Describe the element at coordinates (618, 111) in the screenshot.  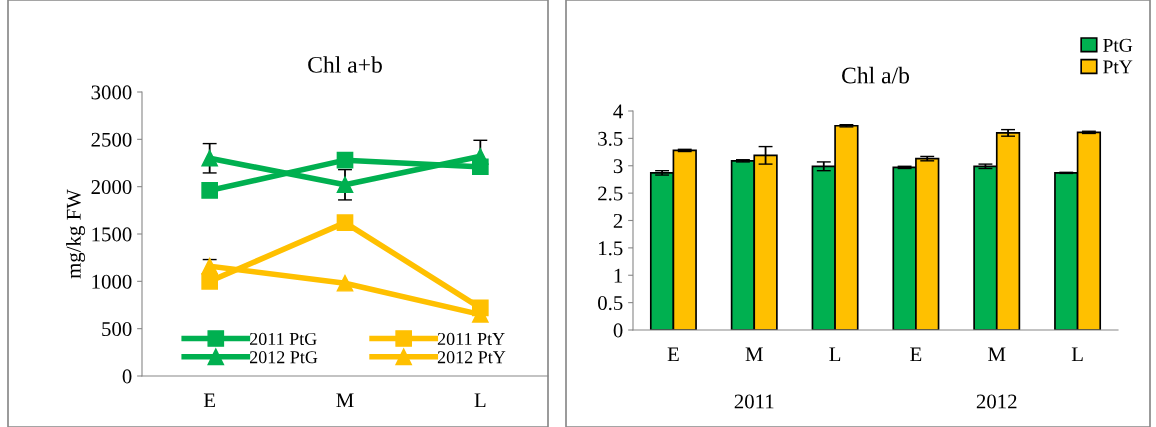
I see `y-tick-label: 4` at that location.